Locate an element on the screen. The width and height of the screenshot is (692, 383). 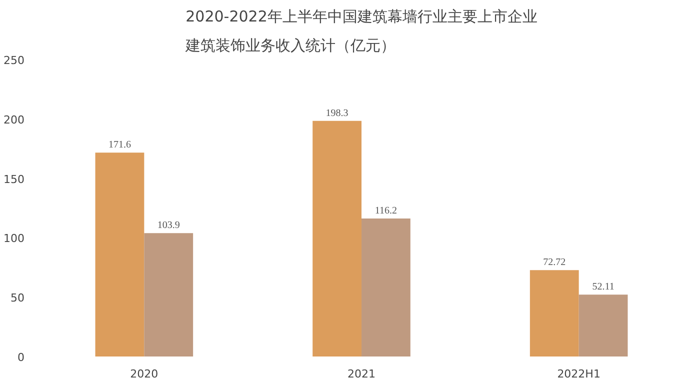
x-tick-label: 2021 is located at coordinates (362, 374).